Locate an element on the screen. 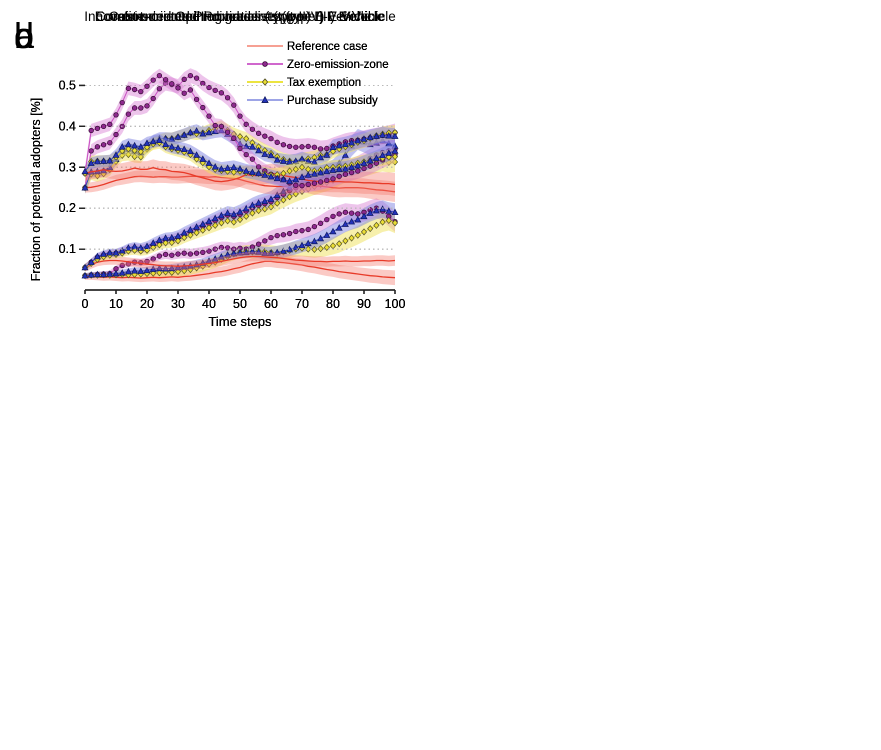 The height and width of the screenshot is (750, 881). x-tick-label: 40 is located at coordinates (209, 304).